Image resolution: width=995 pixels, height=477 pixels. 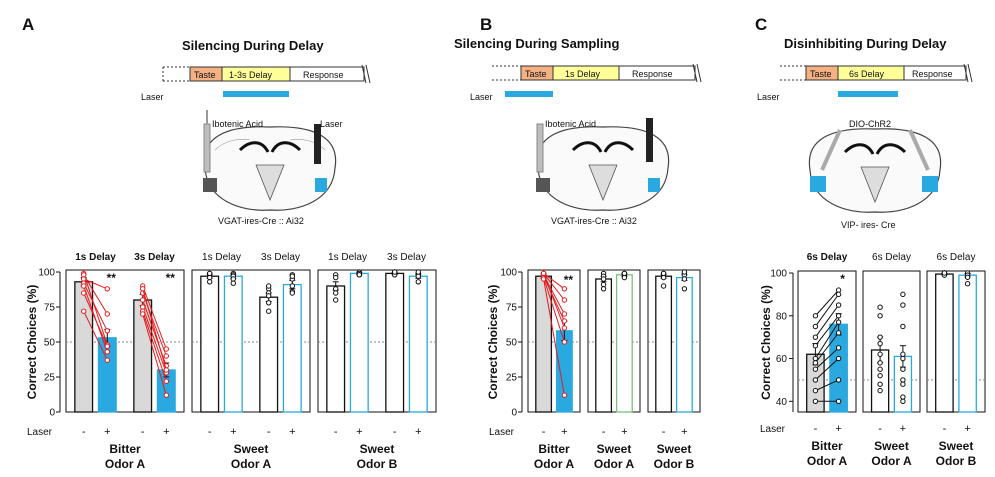 I want to click on significance-mark: **, so click(x=569, y=280).